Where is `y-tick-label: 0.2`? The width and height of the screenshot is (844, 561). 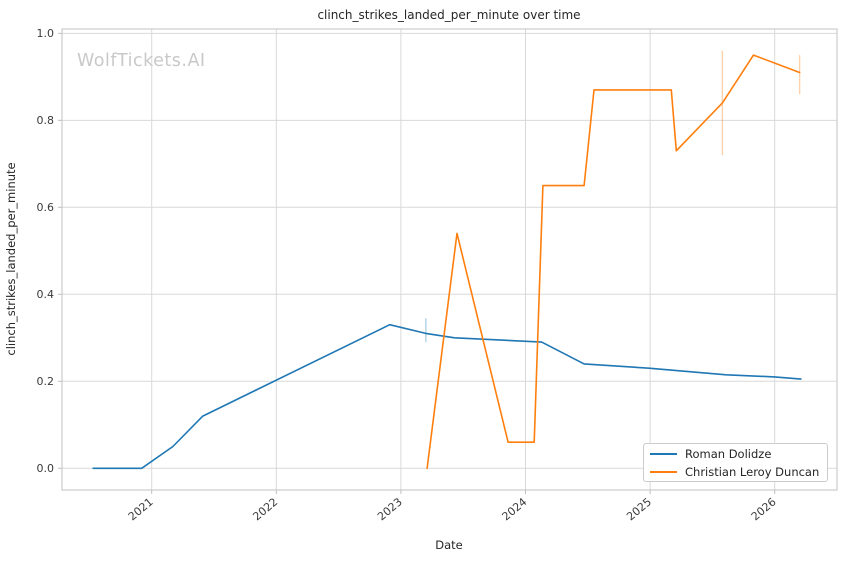 y-tick-label: 0.2 is located at coordinates (46, 381).